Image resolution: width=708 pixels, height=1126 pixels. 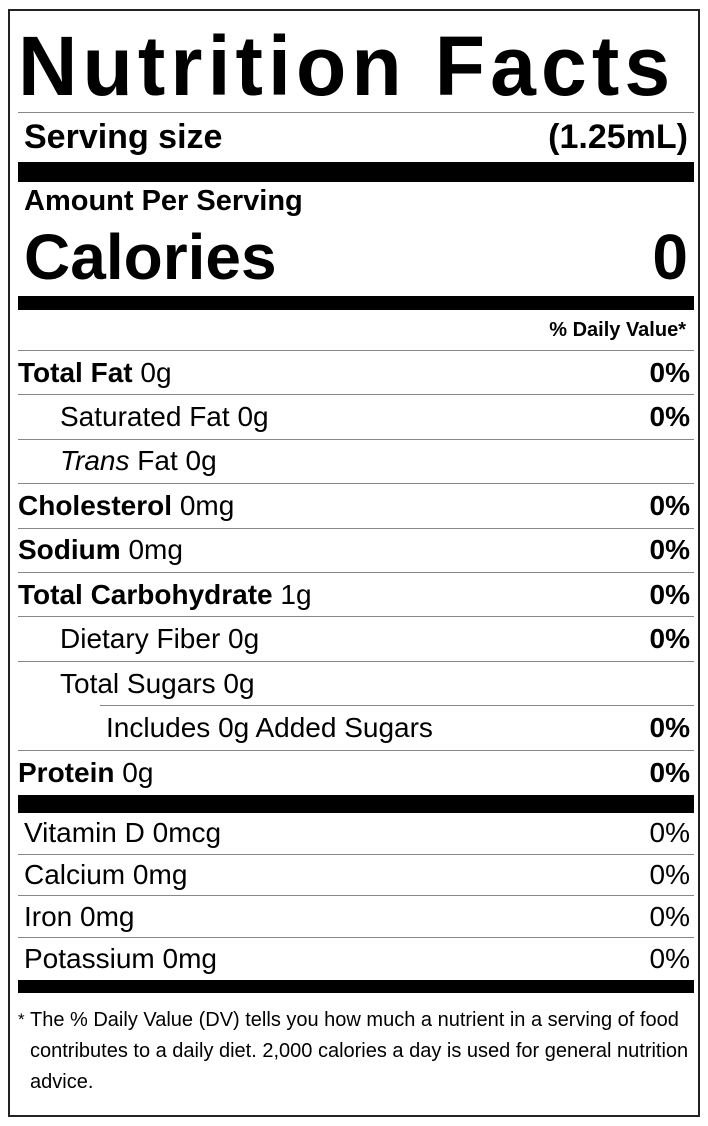 I want to click on serving-size-label: Serving size, so click(x=123, y=137).